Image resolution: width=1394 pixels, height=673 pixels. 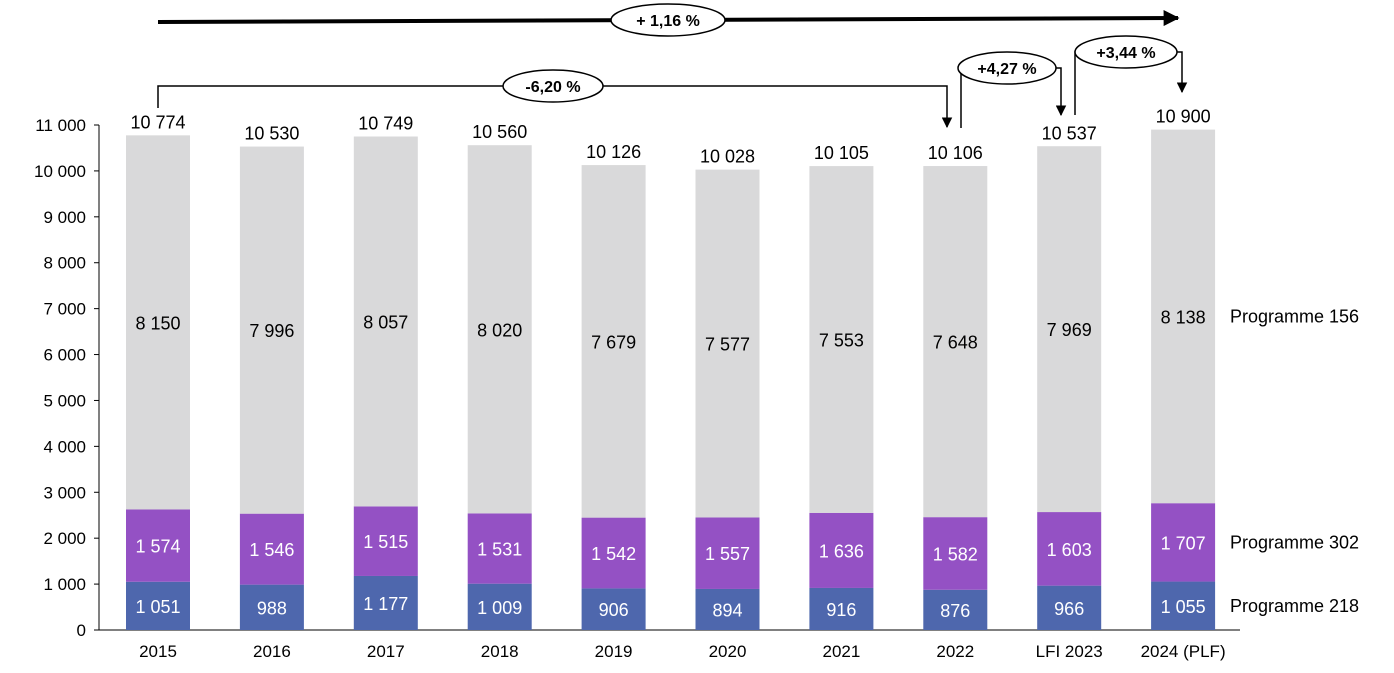 I want to click on bar-value-label: 1 177, so click(x=385, y=604).